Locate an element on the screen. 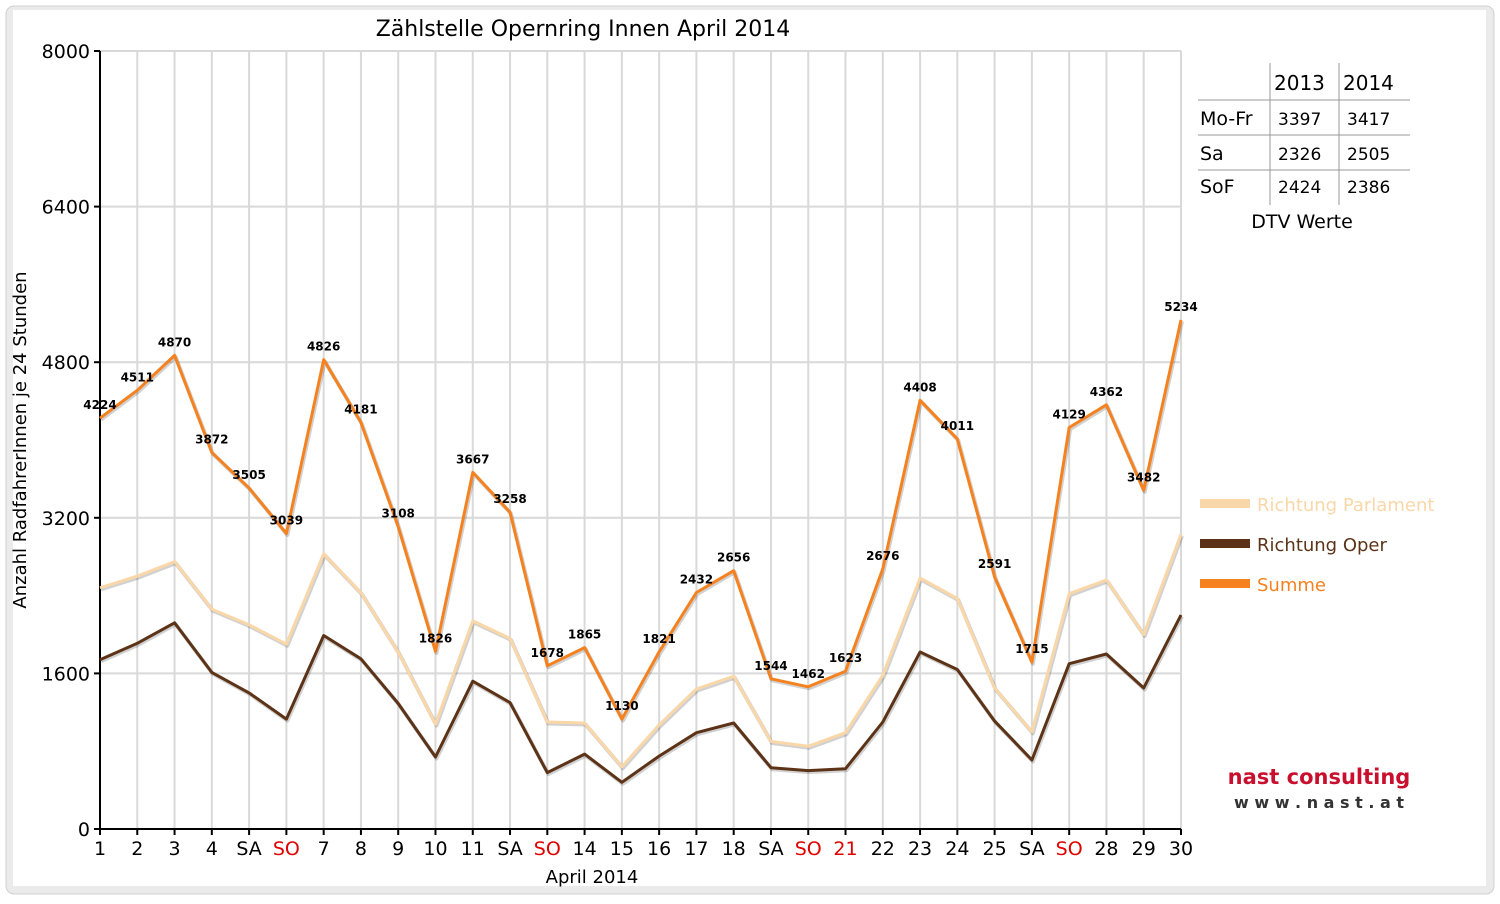 This screenshot has width=1500, height=904. table-cell: 2505 is located at coordinates (1368, 155).